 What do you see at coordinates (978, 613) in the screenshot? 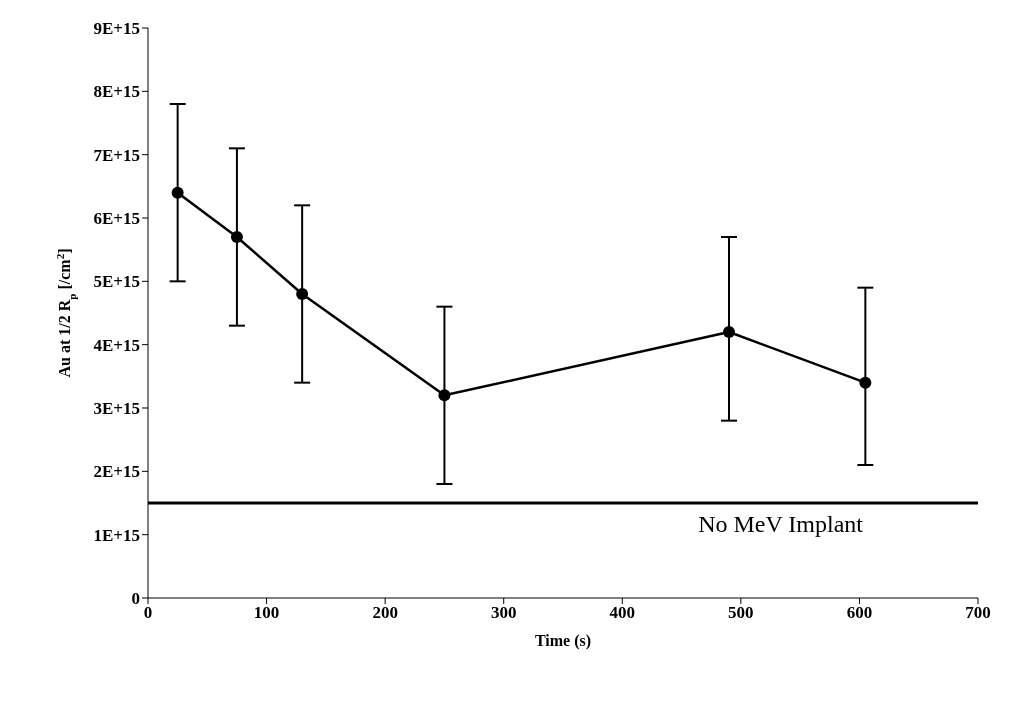
I see `x-tick-label: 700` at bounding box center [978, 613].